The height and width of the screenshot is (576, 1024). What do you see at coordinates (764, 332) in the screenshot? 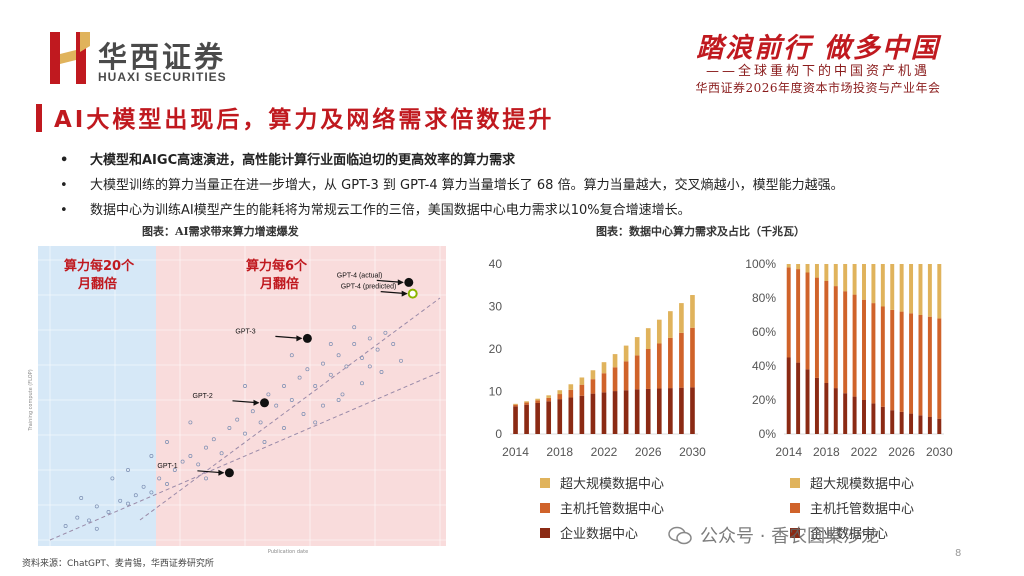
I see `y-tick-label: 60%` at bounding box center [764, 332].